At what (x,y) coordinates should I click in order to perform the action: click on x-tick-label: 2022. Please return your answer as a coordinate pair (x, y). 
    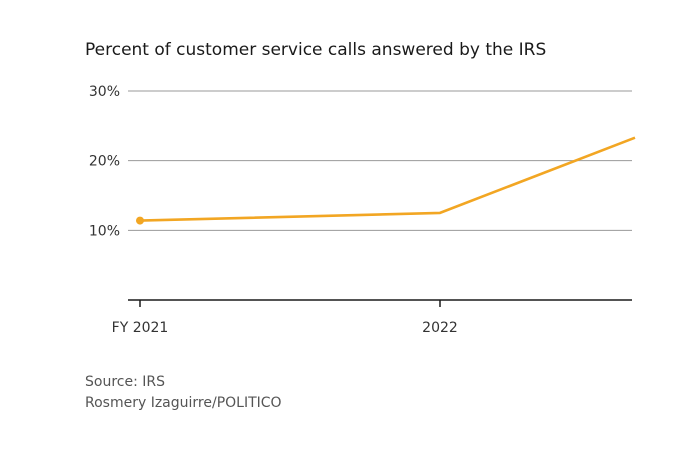
    Looking at the image, I should click on (440, 328).